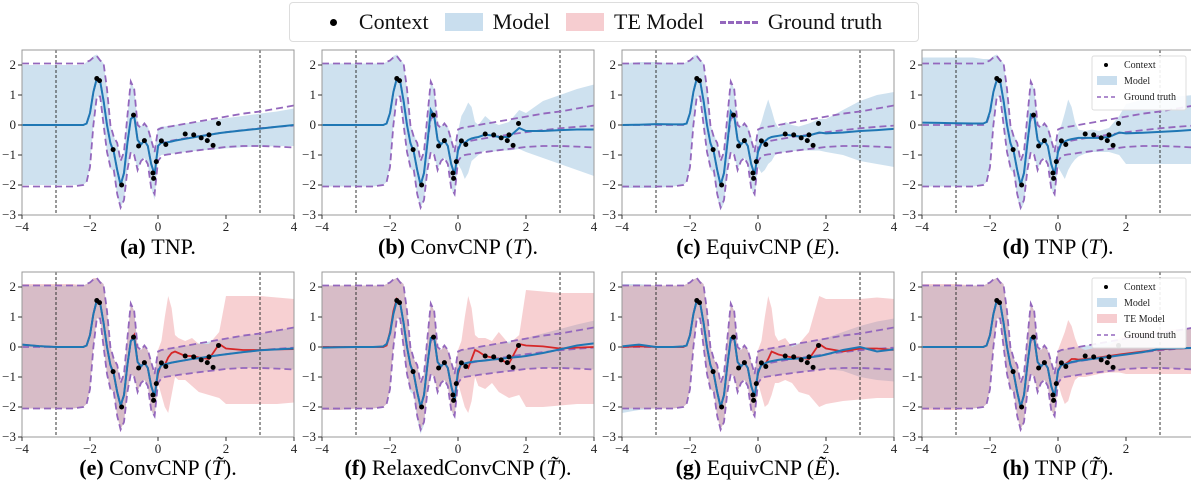 This screenshot has height=495, width=1191. I want to click on legend-model: Model, so click(497, 22).